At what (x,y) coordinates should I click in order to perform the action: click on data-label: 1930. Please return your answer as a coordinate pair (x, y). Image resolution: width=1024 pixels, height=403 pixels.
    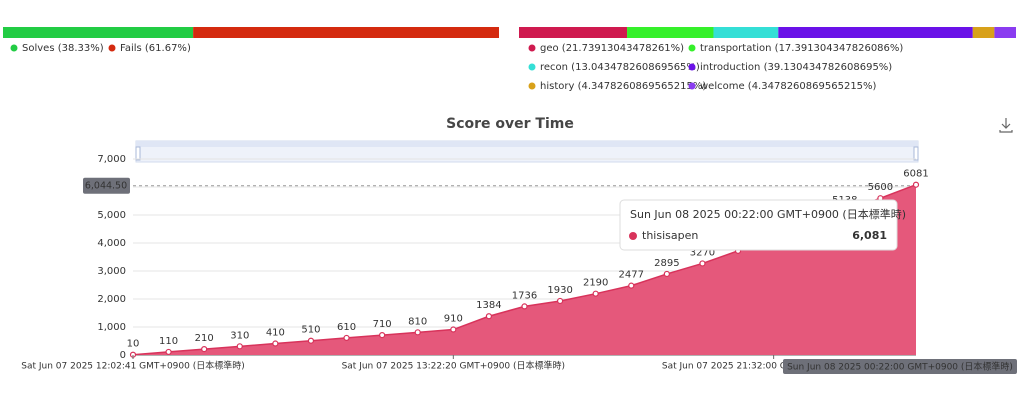
    Looking at the image, I should click on (559, 290).